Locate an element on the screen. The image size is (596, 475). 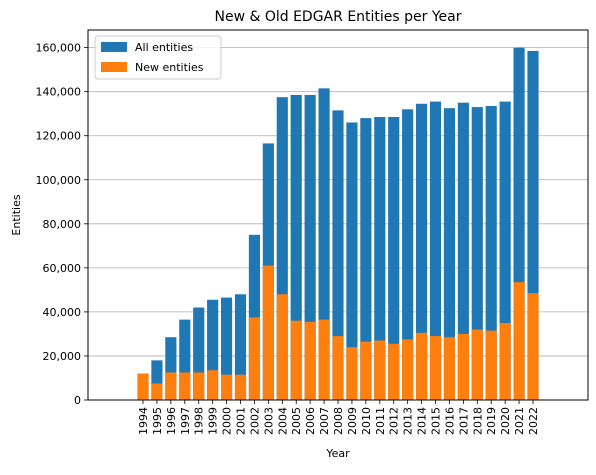
x-tick-label: 2009 is located at coordinates (352, 421).